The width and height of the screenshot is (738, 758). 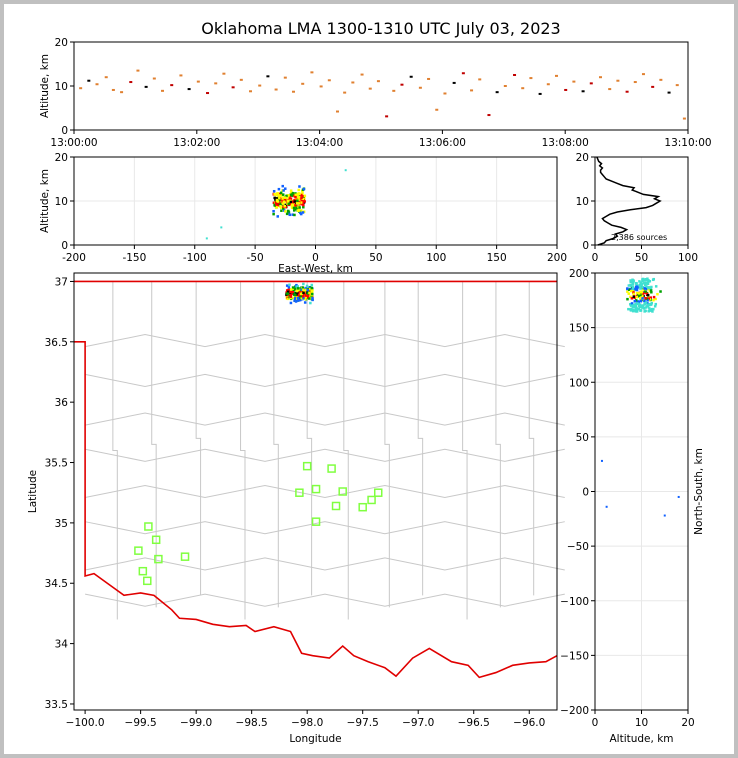 What do you see at coordinates (255, 258) in the screenshot?
I see `ew-xtick-label: -50` at bounding box center [255, 258].